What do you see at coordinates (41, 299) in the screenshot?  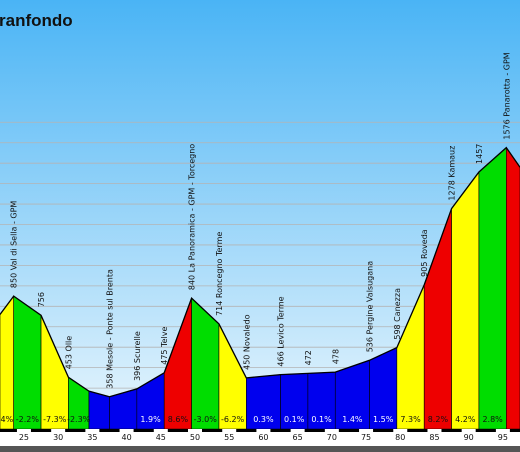 I see `peak-label: 756` at bounding box center [41, 299].